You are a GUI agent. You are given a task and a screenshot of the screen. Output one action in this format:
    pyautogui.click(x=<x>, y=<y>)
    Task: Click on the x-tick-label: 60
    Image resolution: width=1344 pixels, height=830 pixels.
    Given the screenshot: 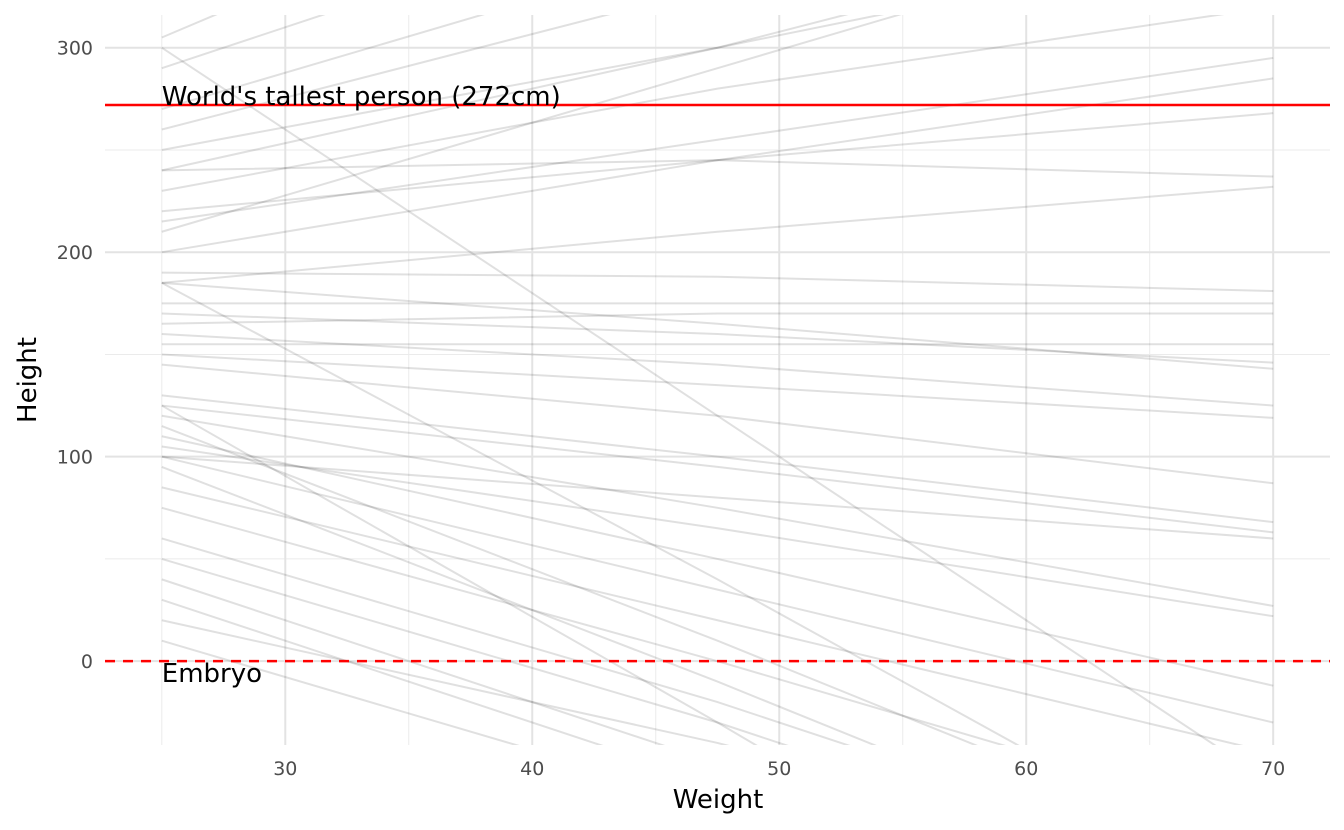 What is the action you would take?
    pyautogui.click(x=1026, y=769)
    